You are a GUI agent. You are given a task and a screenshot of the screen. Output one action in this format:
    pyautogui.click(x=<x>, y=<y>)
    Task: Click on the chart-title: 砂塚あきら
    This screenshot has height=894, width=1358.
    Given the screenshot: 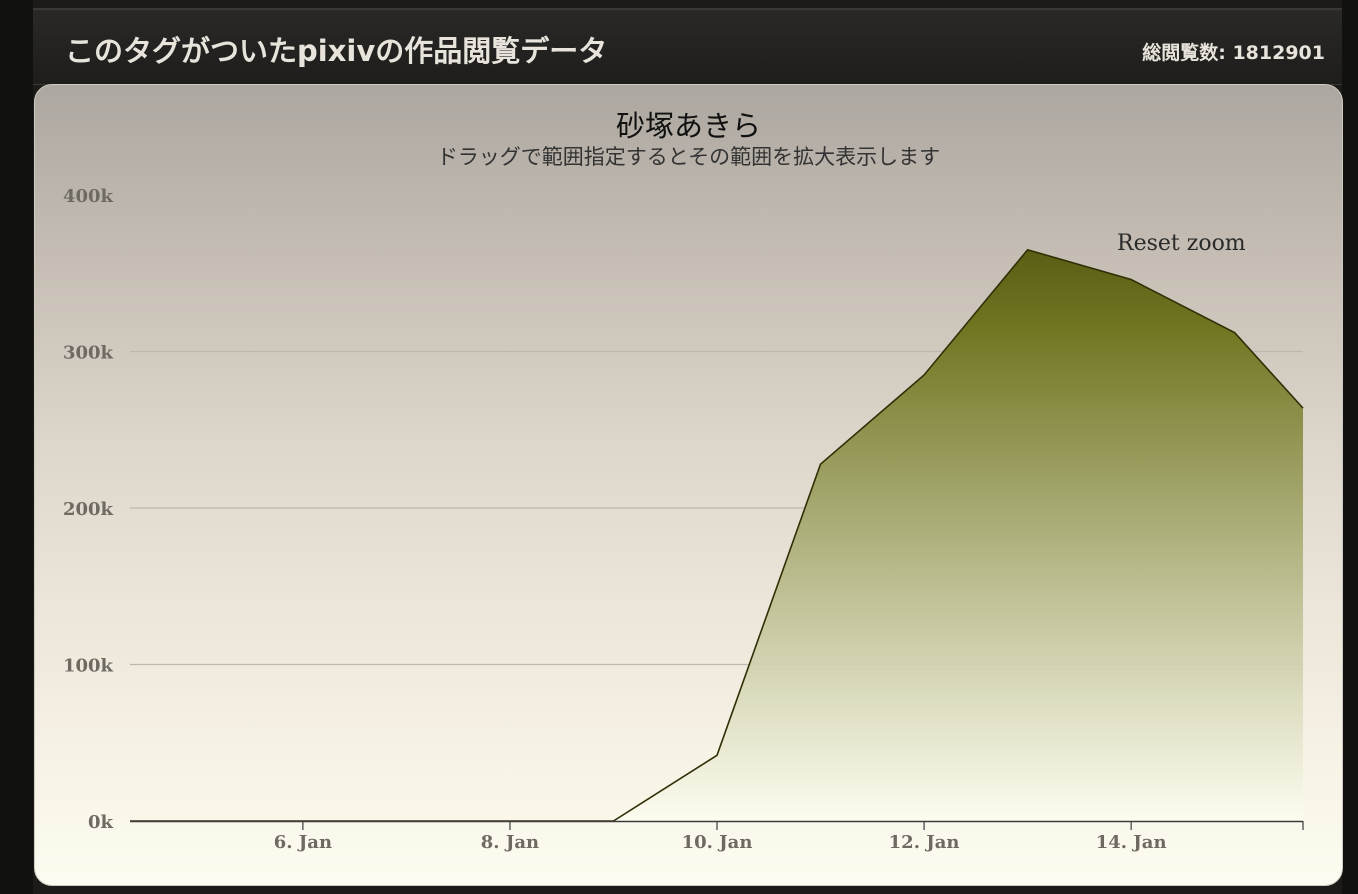 What is the action you would take?
    pyautogui.click(x=688, y=126)
    